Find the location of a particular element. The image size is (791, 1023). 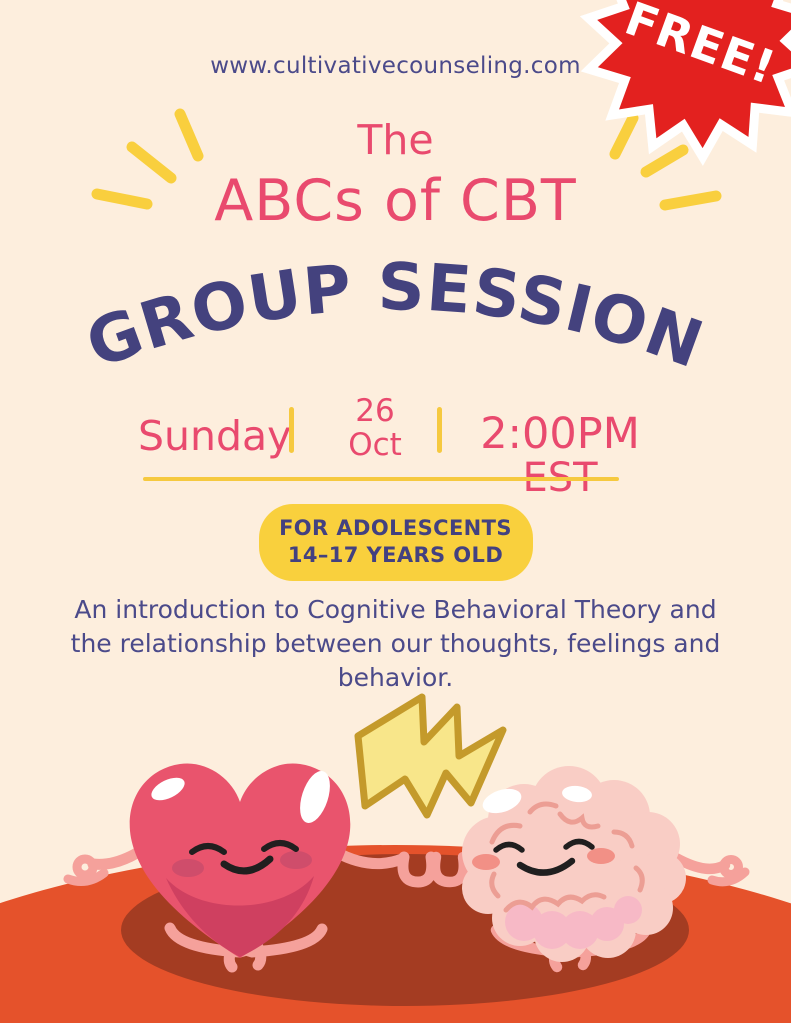

svg-text: GROUP SESSION is located at coordinates (395, 316).